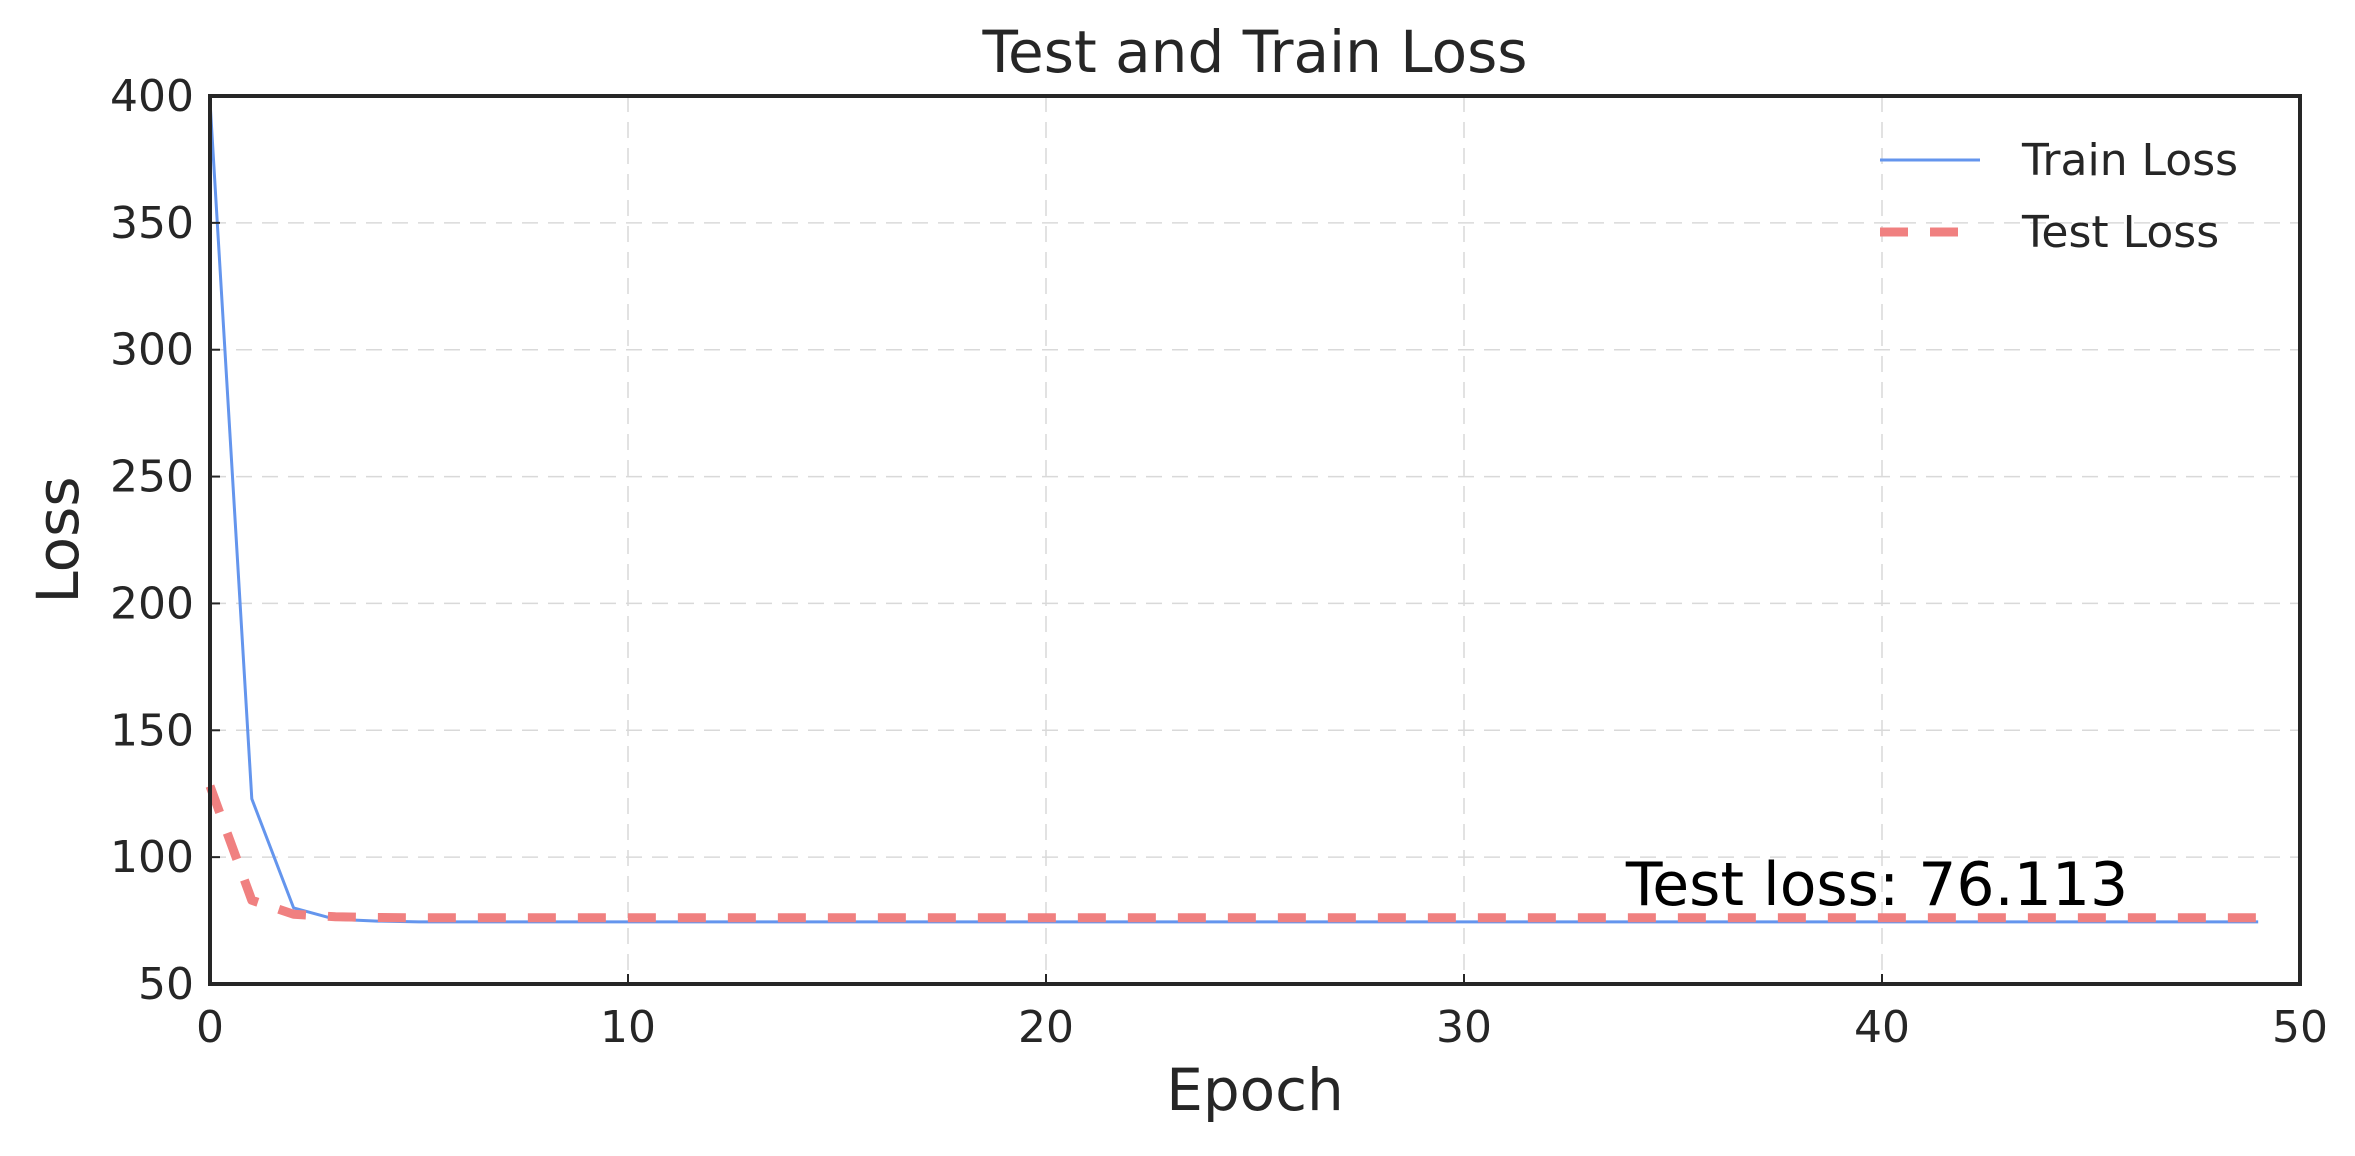 Image resolution: width=2355 pixels, height=1156 pixels. I want to click on y-tick-label: 350, so click(152, 223).